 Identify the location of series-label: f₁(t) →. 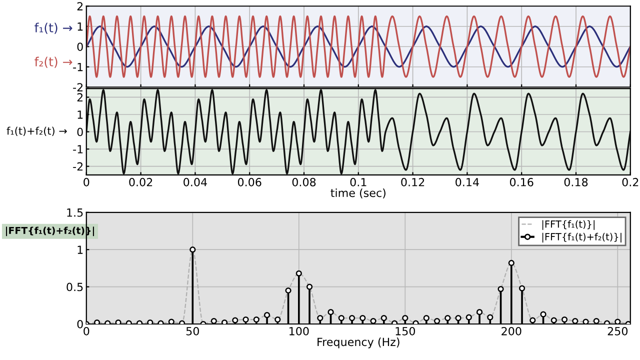
(53, 28).